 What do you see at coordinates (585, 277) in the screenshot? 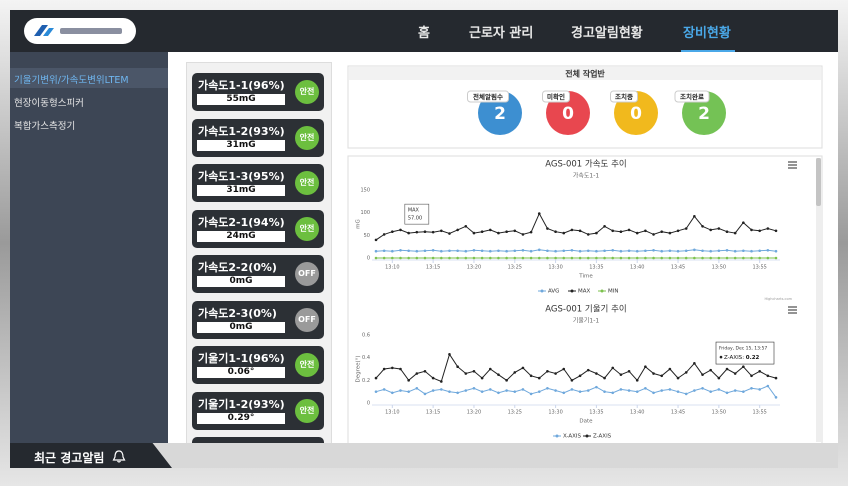
I see `x-axis-title: Time` at bounding box center [585, 277].